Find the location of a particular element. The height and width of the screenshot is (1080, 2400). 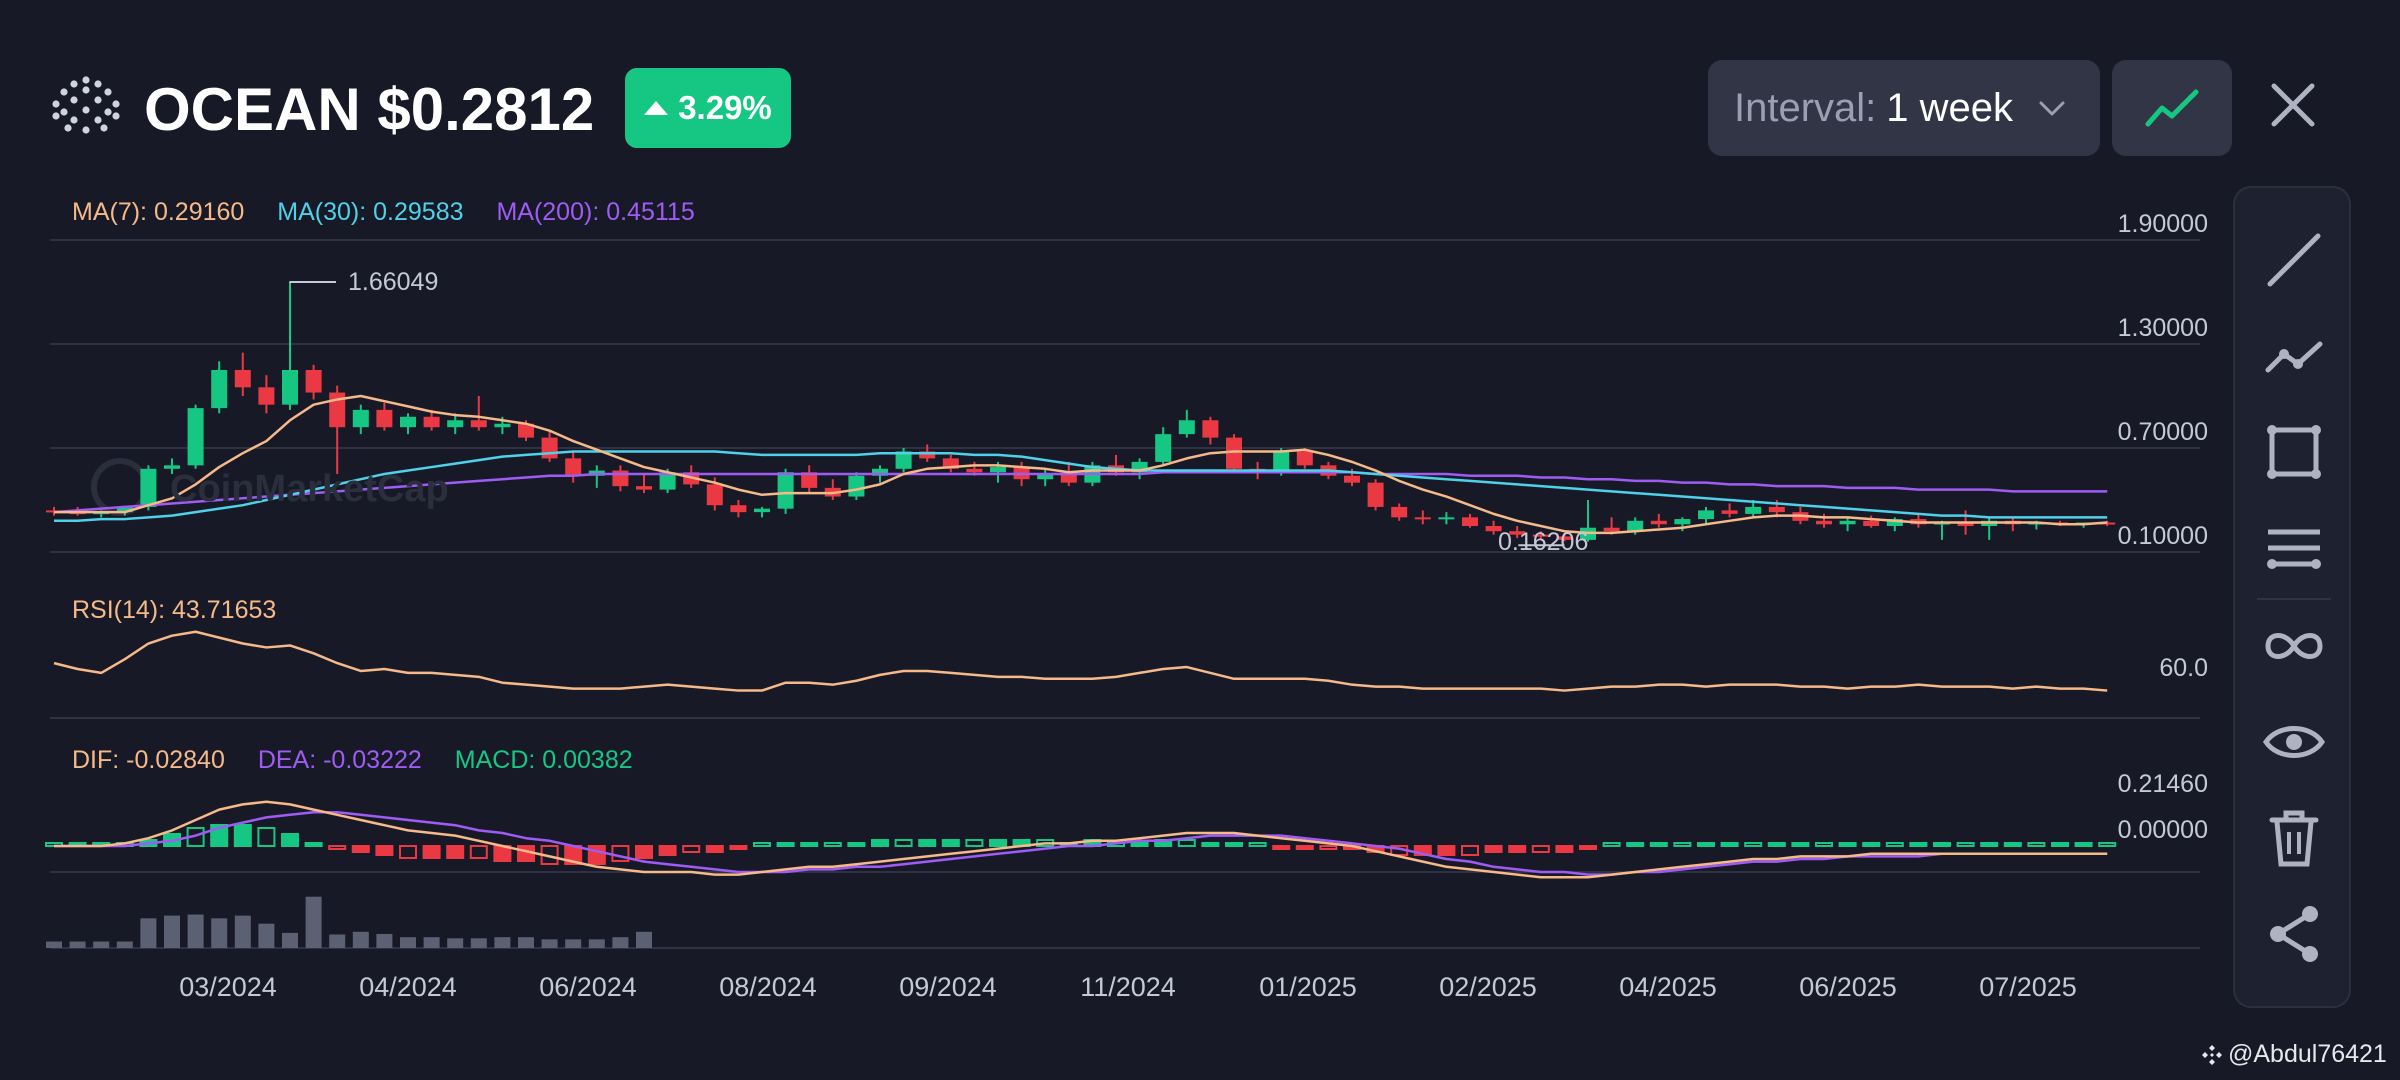

trend-line-icon is located at coordinates (2294, 260).